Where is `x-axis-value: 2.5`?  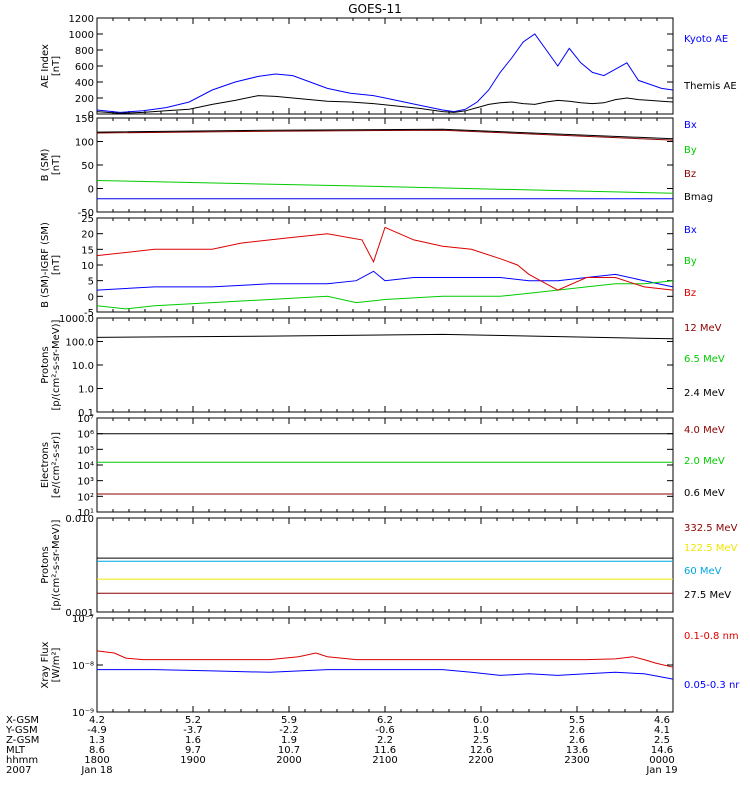 x-axis-value: 2.5 is located at coordinates (481, 740).